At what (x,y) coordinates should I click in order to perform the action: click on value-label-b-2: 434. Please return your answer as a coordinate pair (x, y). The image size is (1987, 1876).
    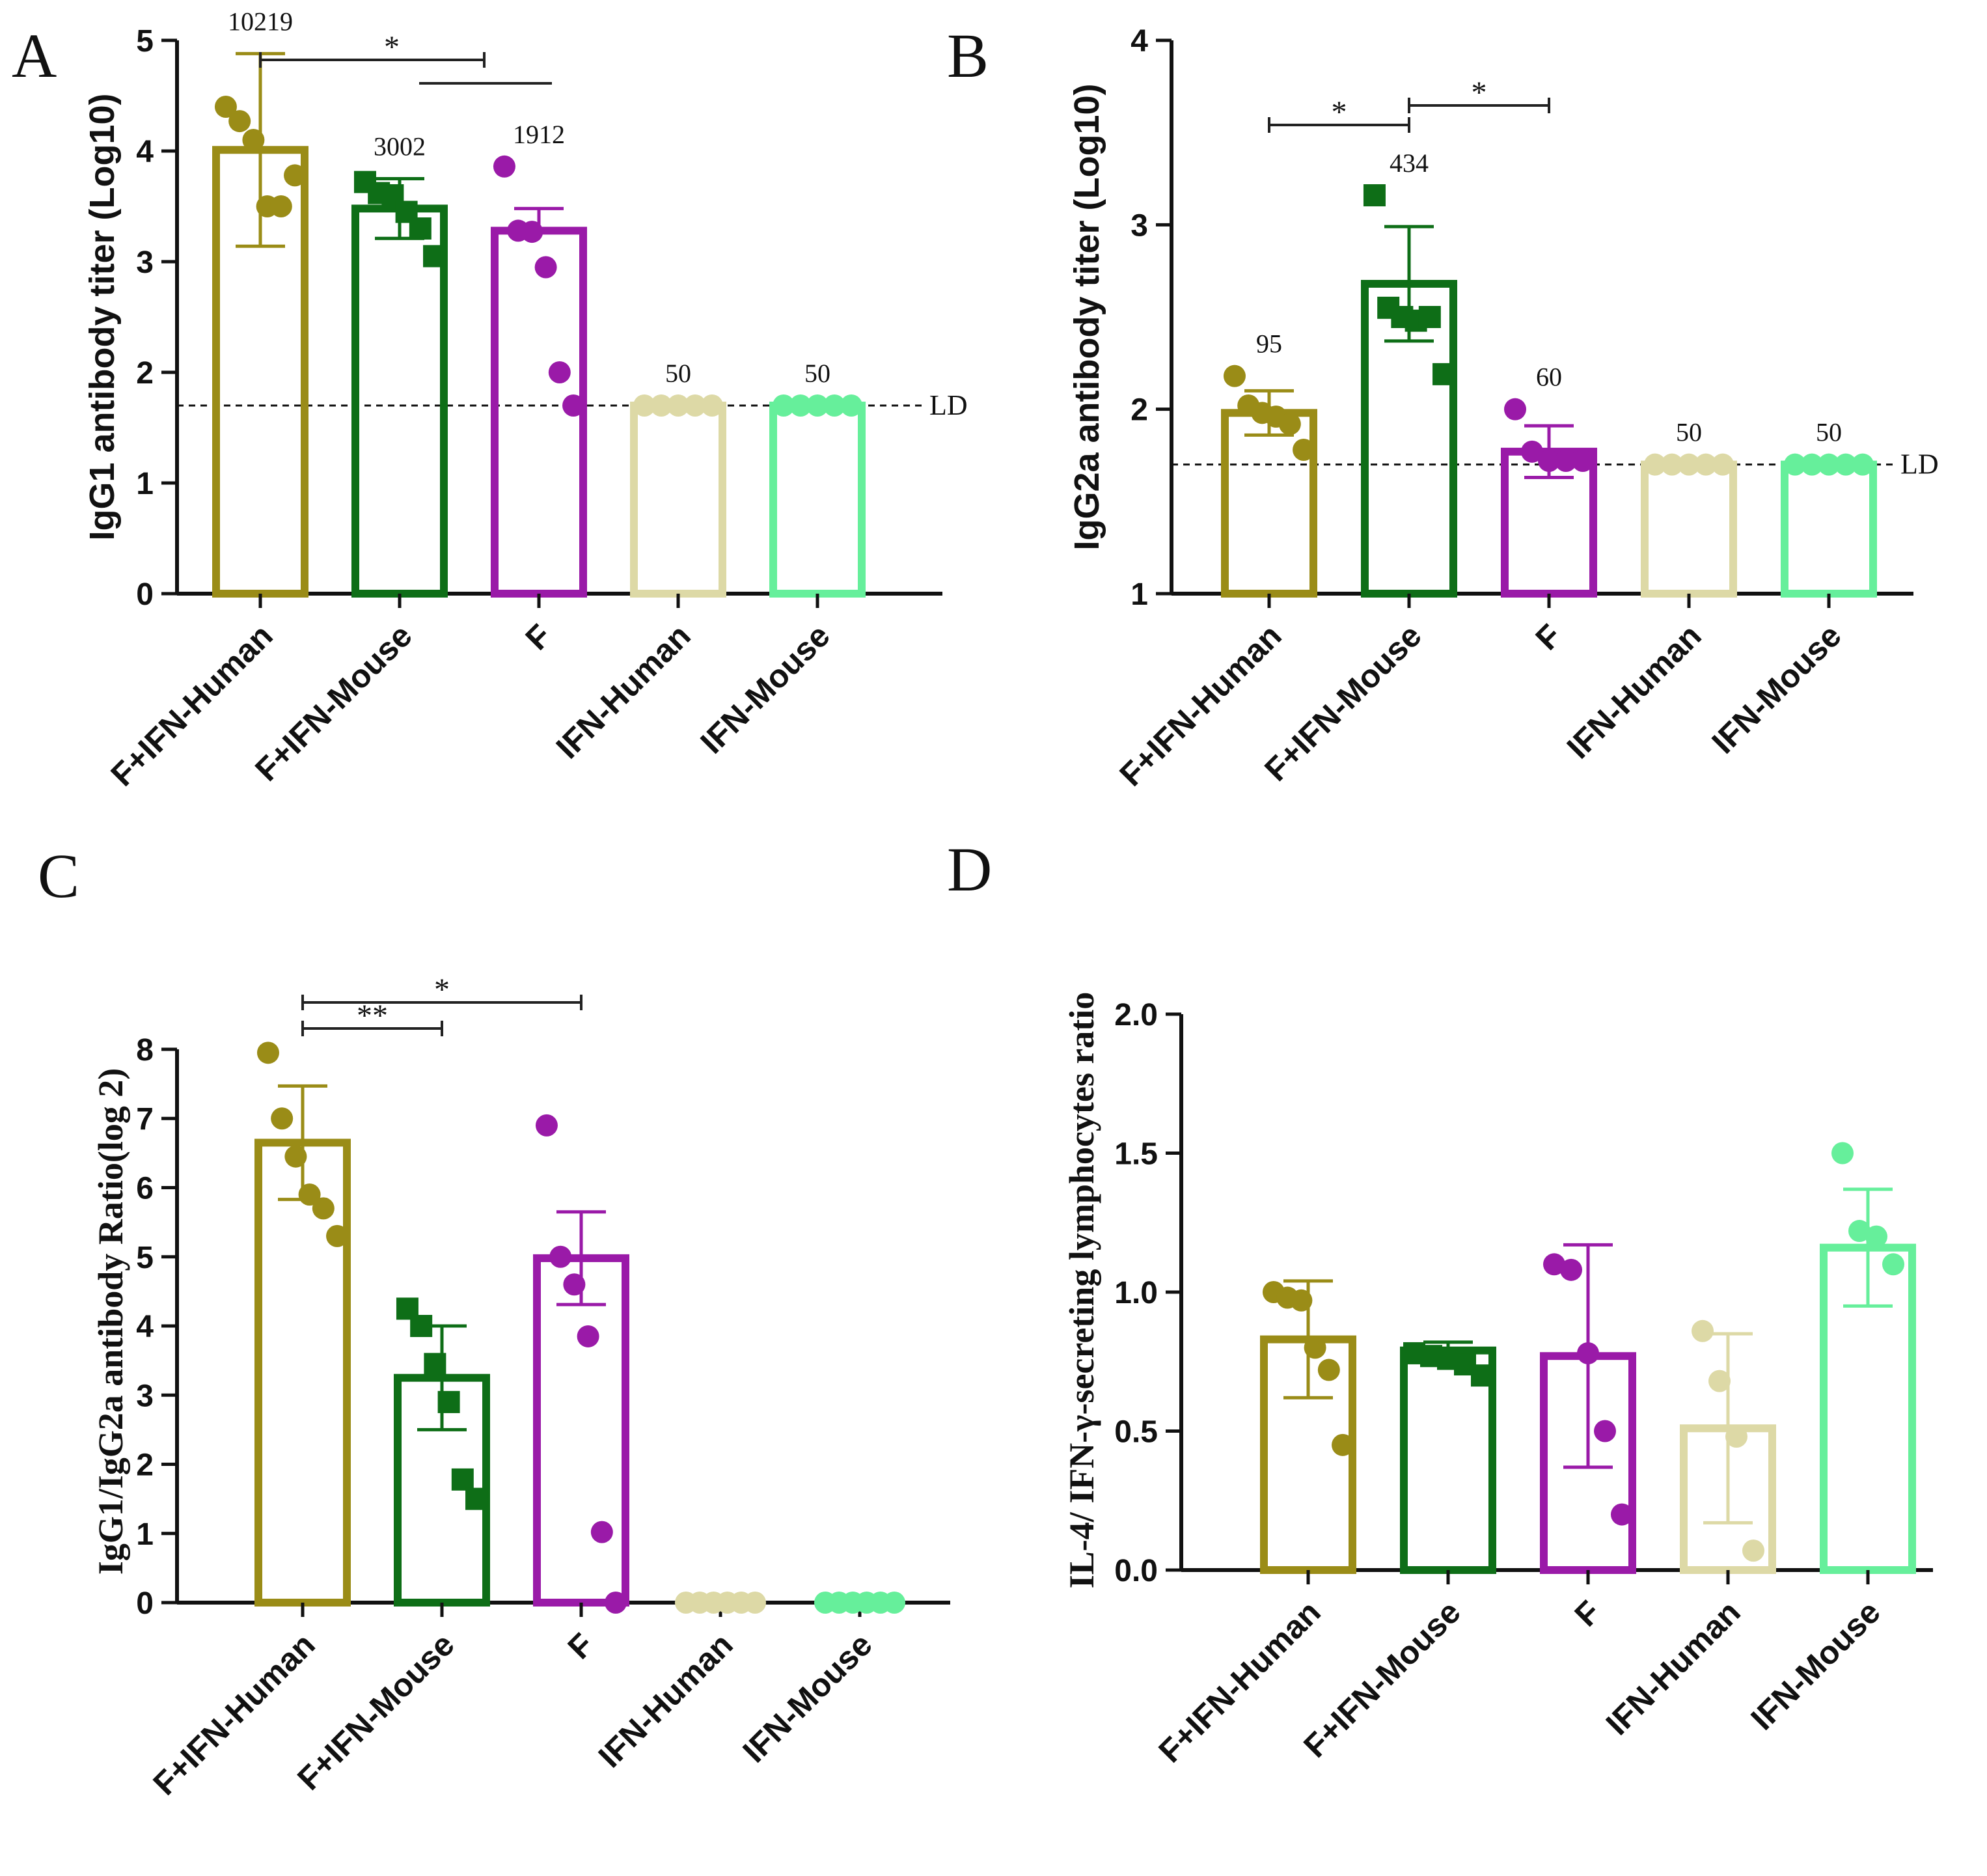
    Looking at the image, I should click on (1410, 163).